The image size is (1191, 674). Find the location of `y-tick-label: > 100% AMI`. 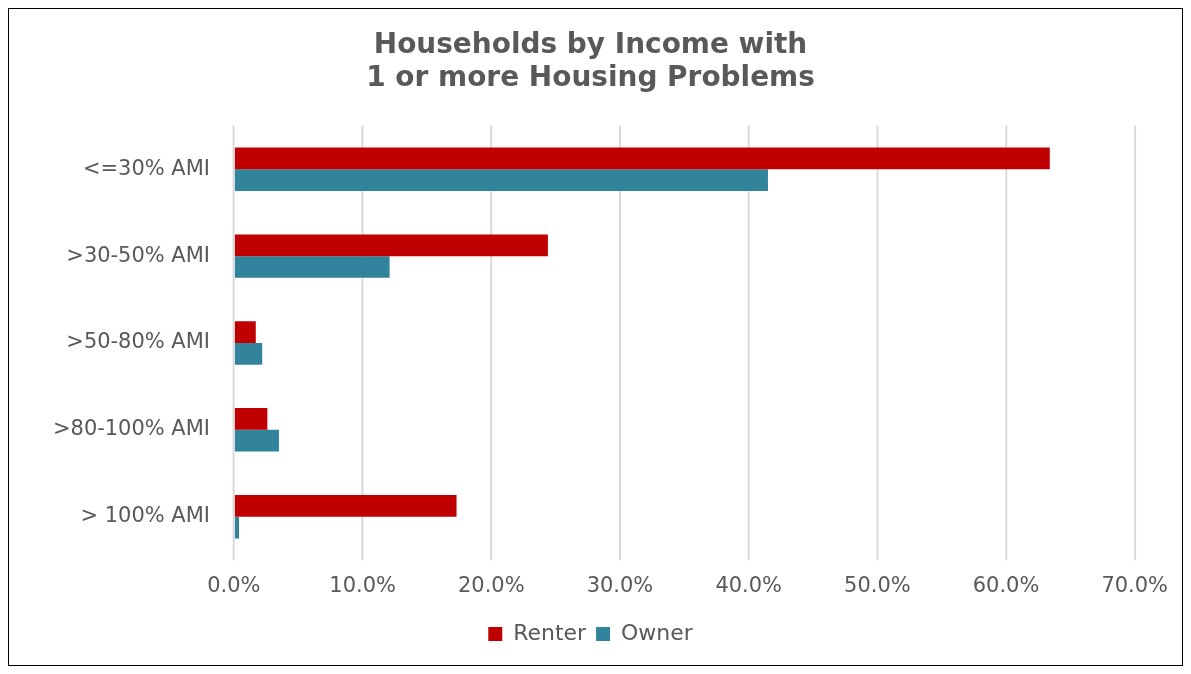

y-tick-label: > 100% AMI is located at coordinates (145, 515).